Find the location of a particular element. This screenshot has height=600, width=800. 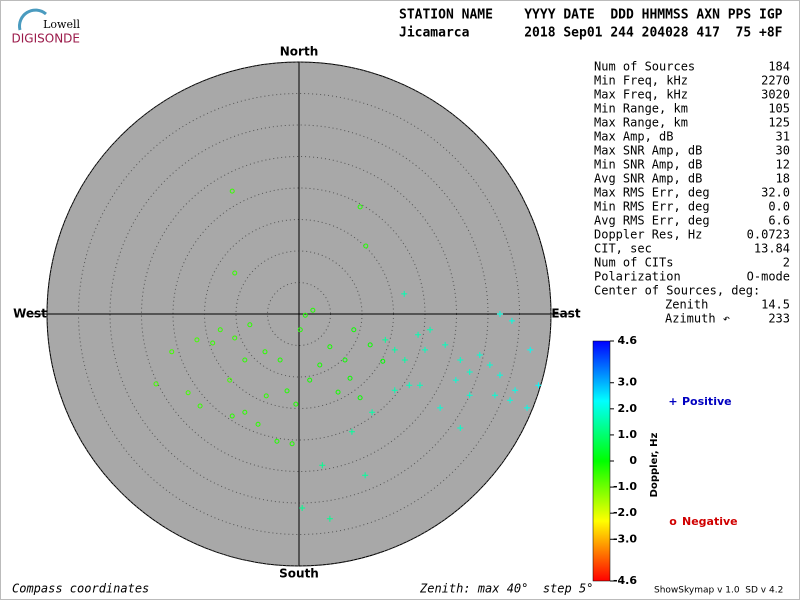

colorbar-tick-label: 1.0 is located at coordinates (628, 434).